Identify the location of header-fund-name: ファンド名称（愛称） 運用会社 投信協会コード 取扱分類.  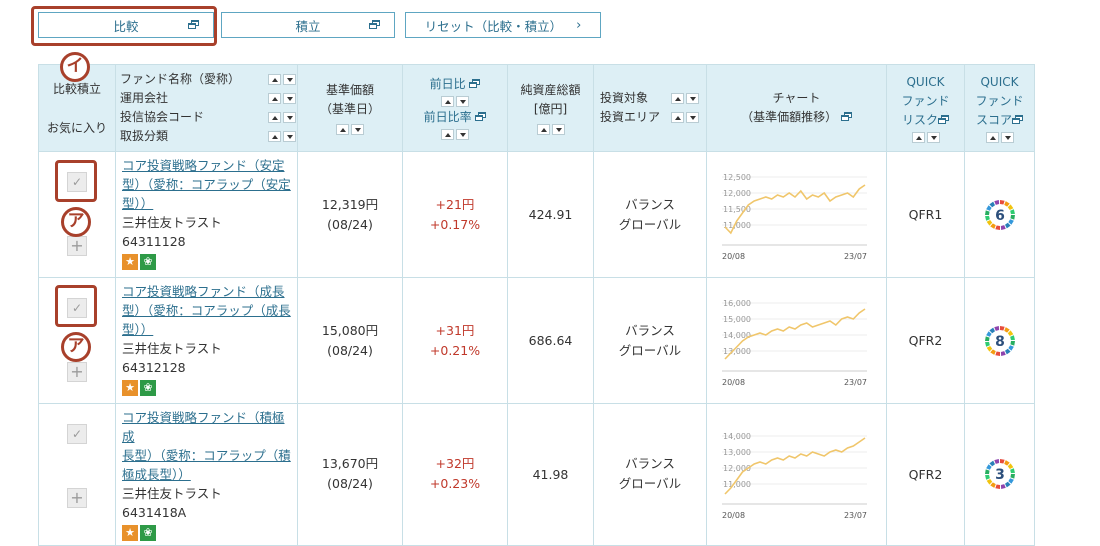
(206, 108).